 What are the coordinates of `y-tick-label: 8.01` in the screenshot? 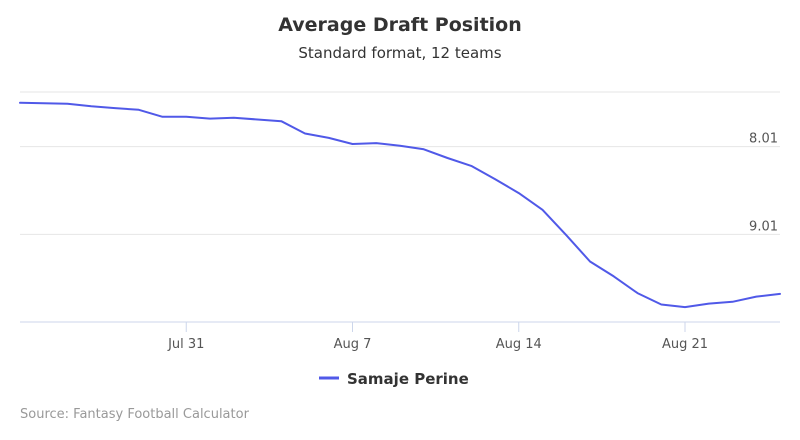 It's located at (763, 139).